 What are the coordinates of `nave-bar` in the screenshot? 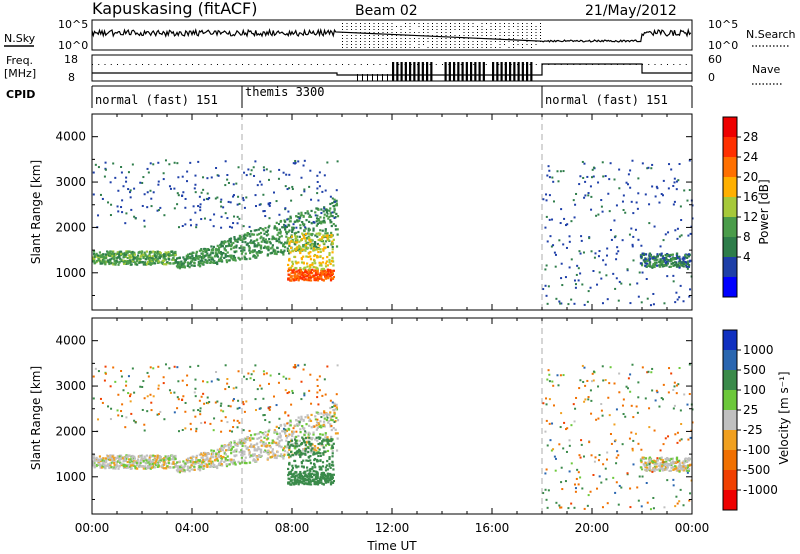 It's located at (518, 71).